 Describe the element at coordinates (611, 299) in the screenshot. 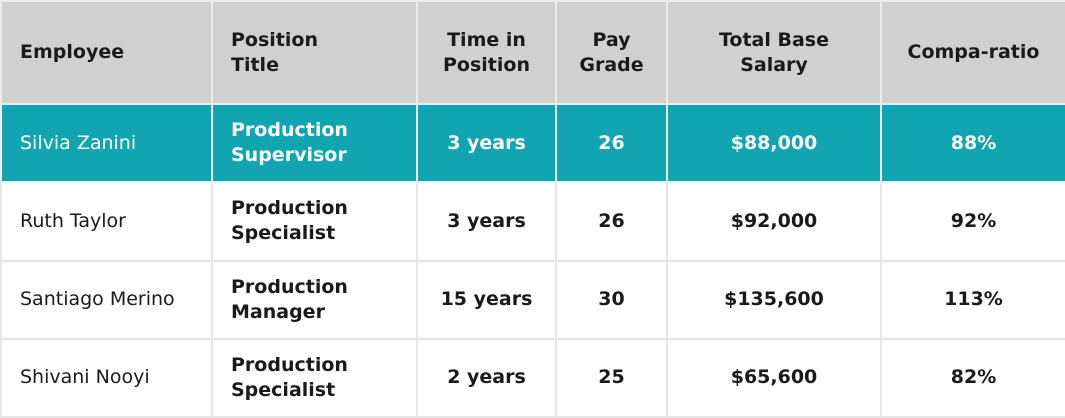

I see `cell-pay-grade: 30` at that location.